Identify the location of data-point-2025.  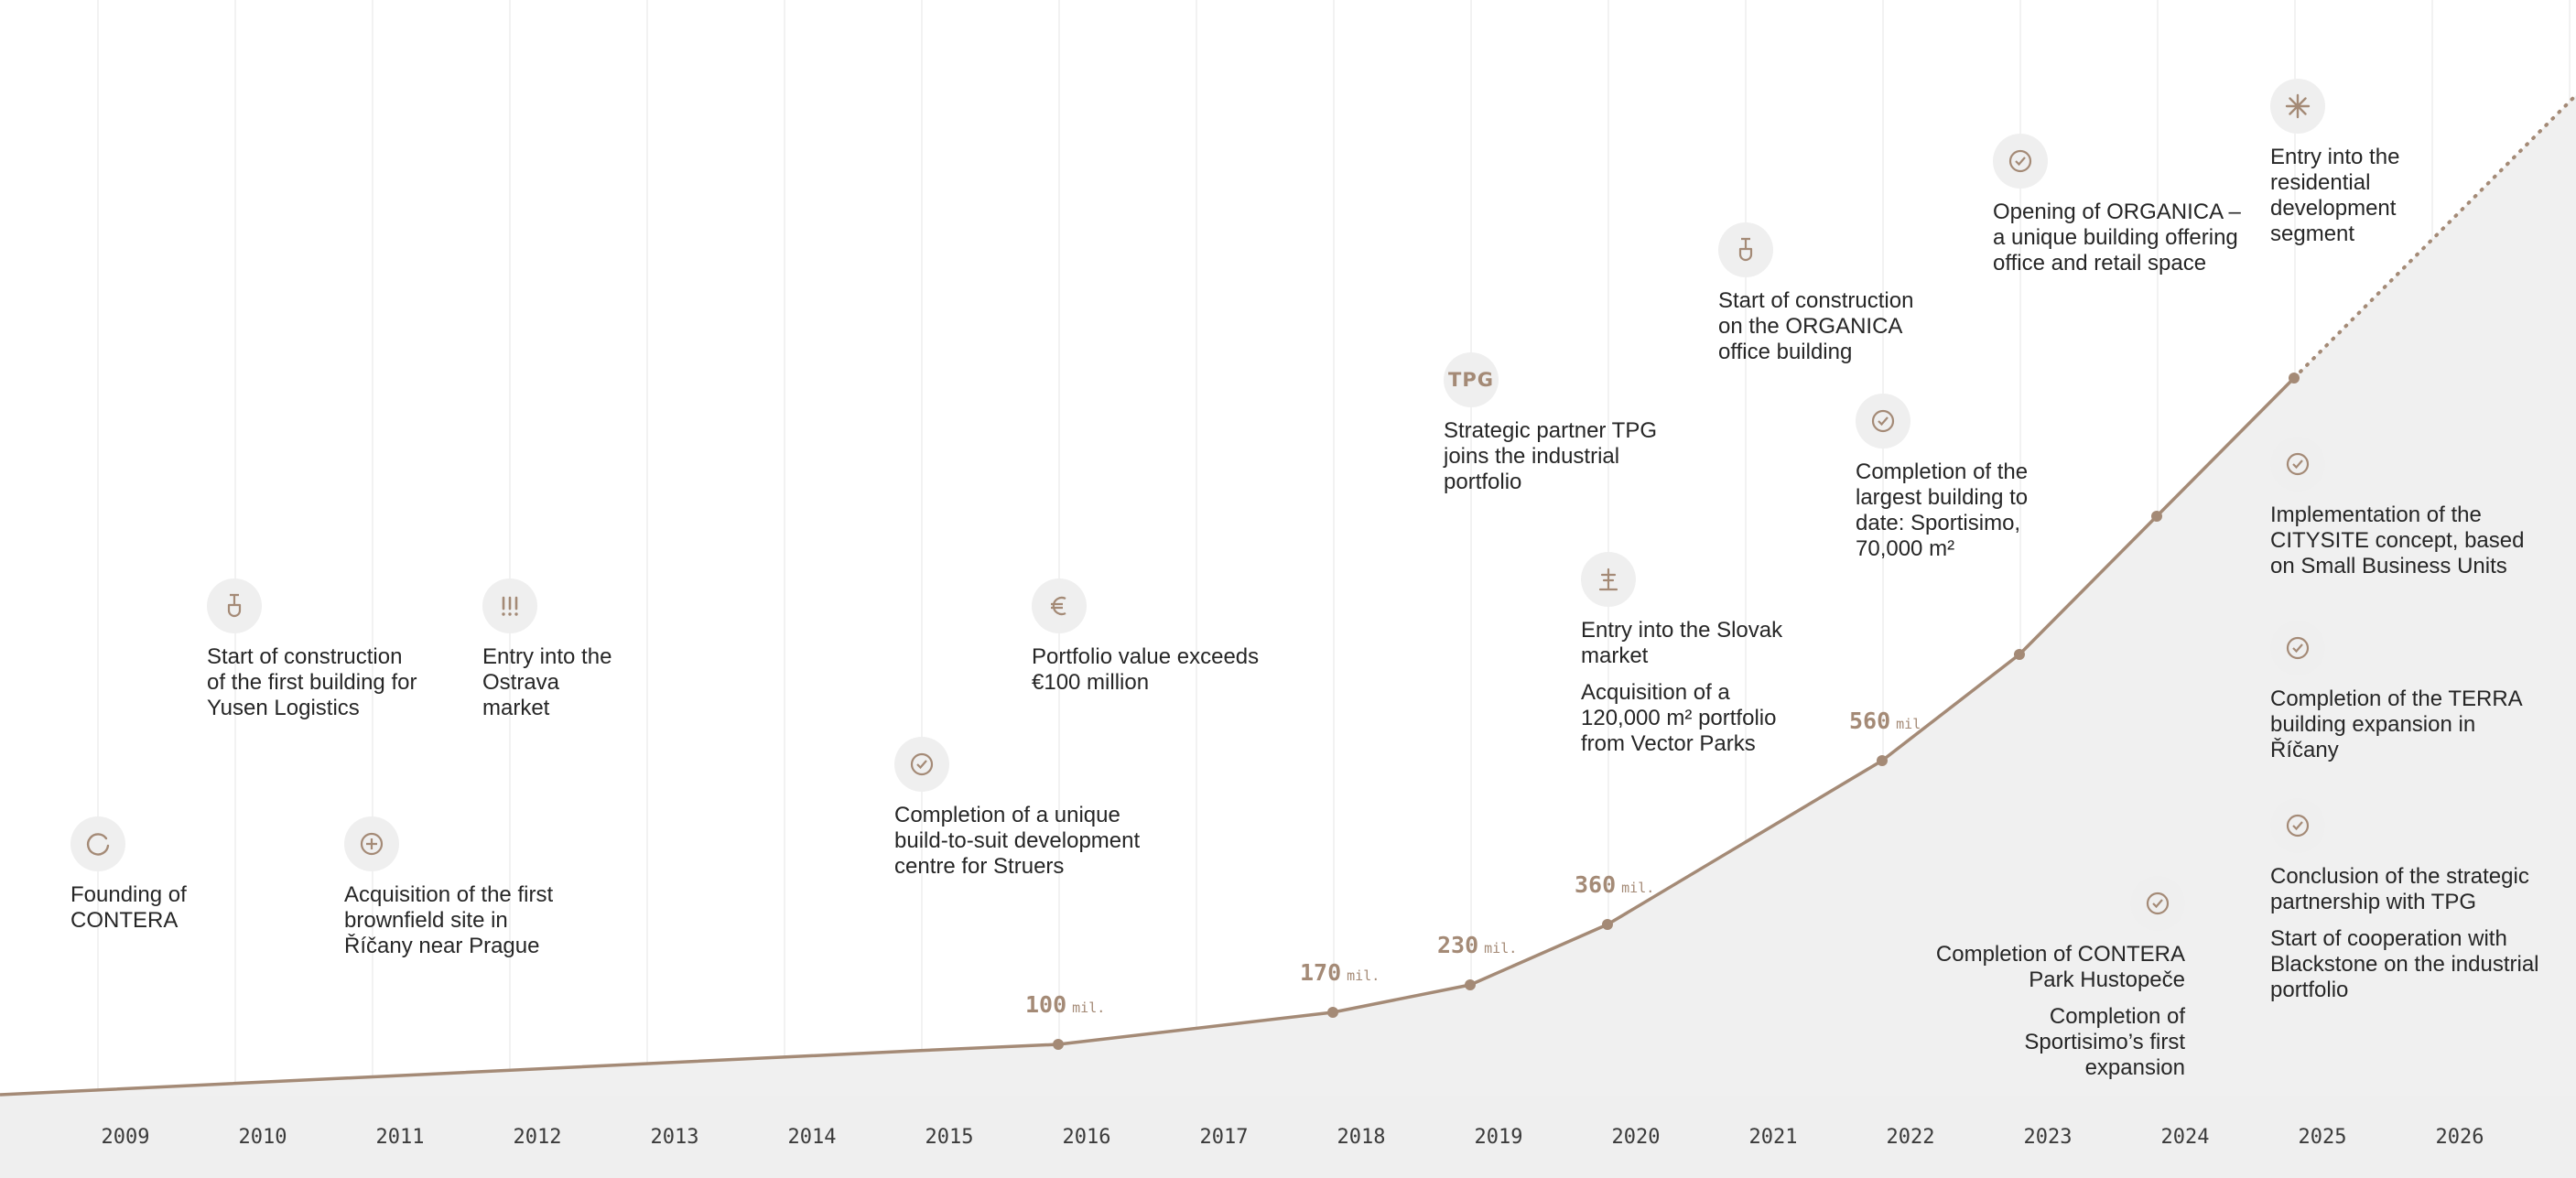
(2294, 378).